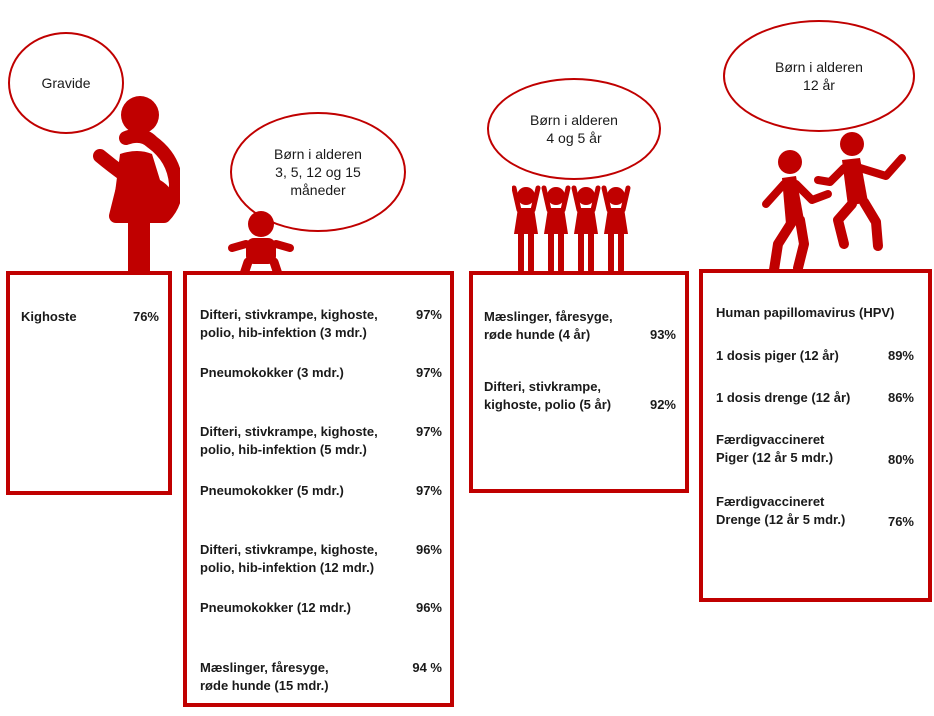 This screenshot has width=934, height=716. I want to click on vaccine-label: Mæslinger, fåresyge, røde hunde (4 år), so click(548, 325).